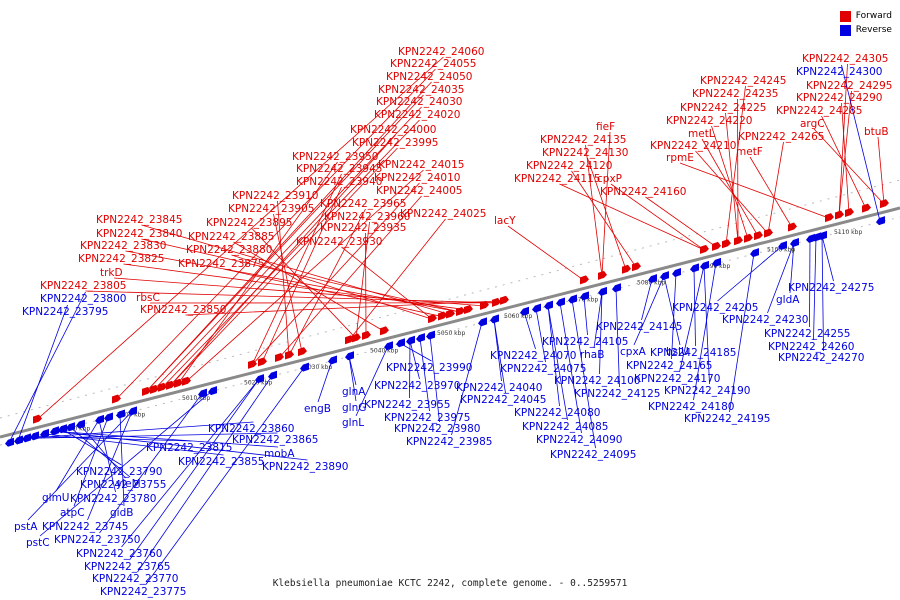 Image resolution: width=900 pixels, height=600 pixels. I want to click on reverse-gene-label: KPN2242_23770, so click(135, 579).